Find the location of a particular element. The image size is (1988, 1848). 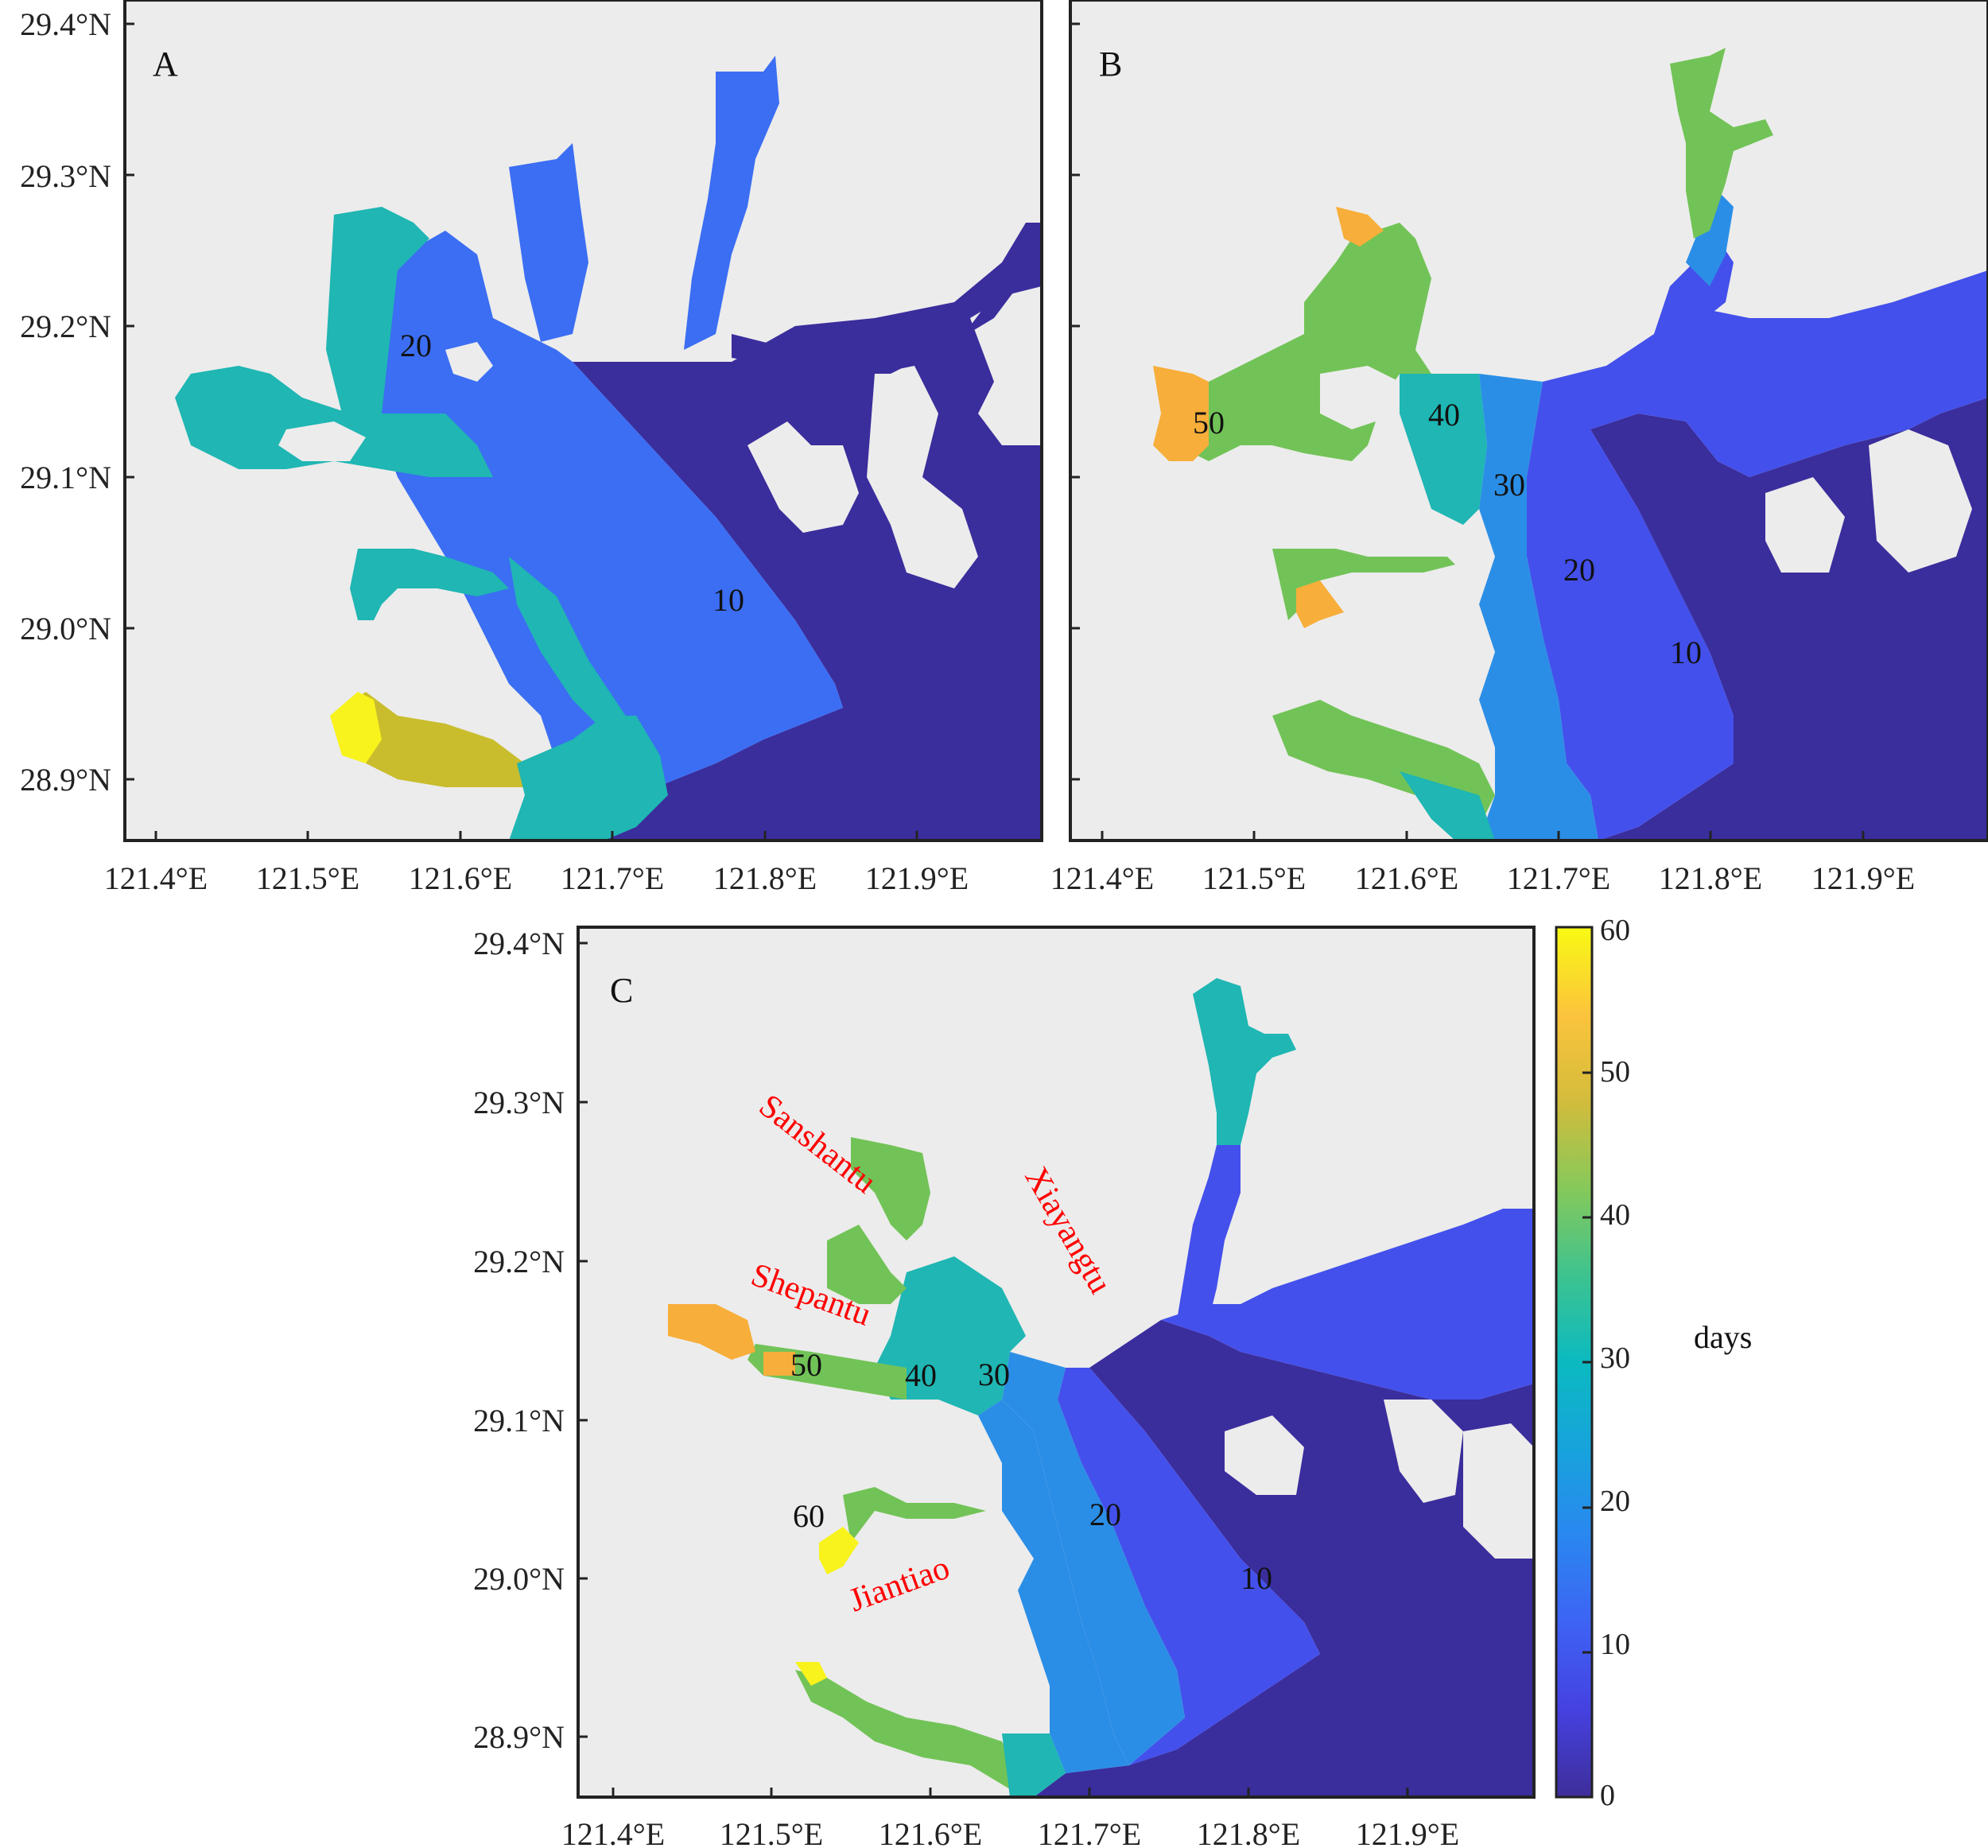

panel-c-north-branch is located at coordinates (1209, 1232).